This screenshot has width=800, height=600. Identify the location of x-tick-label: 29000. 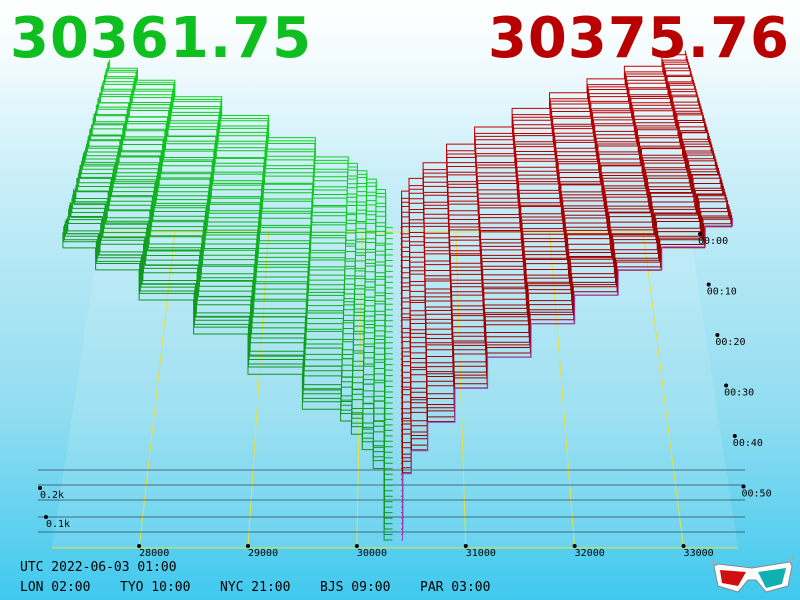
(263, 553).